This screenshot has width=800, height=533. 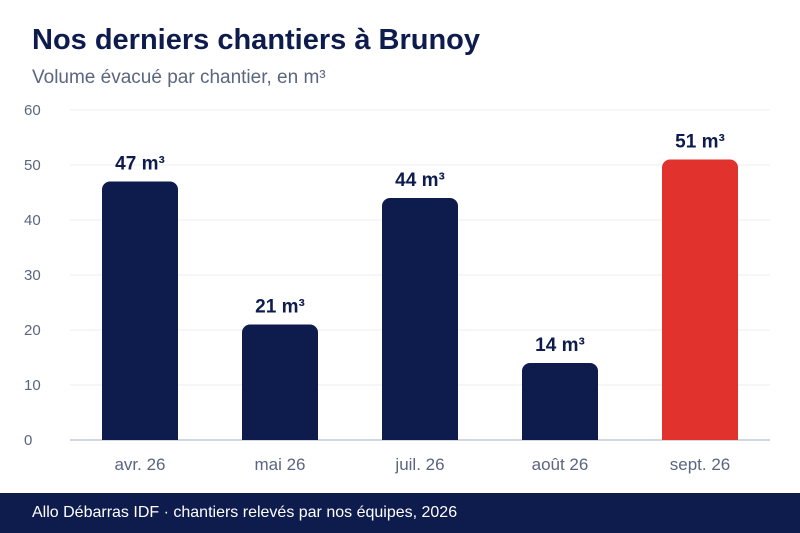 What do you see at coordinates (32, 220) in the screenshot?
I see `y-tick-label: 40` at bounding box center [32, 220].